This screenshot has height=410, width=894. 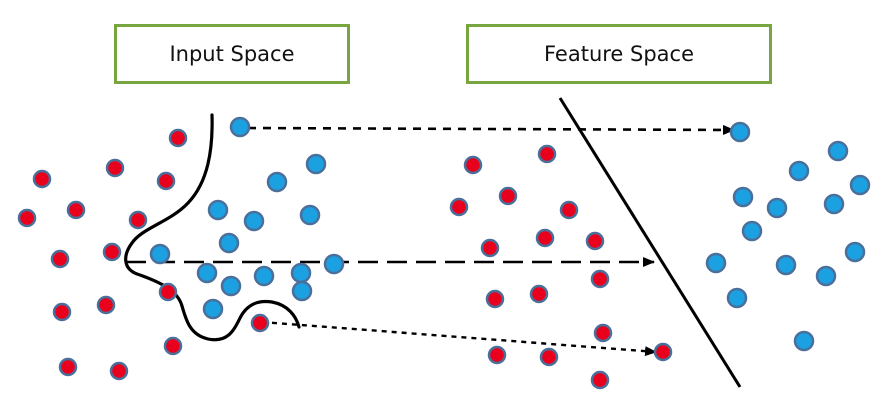 What do you see at coordinates (491, 129) in the screenshot?
I see `mapping-arrow-top` at bounding box center [491, 129].